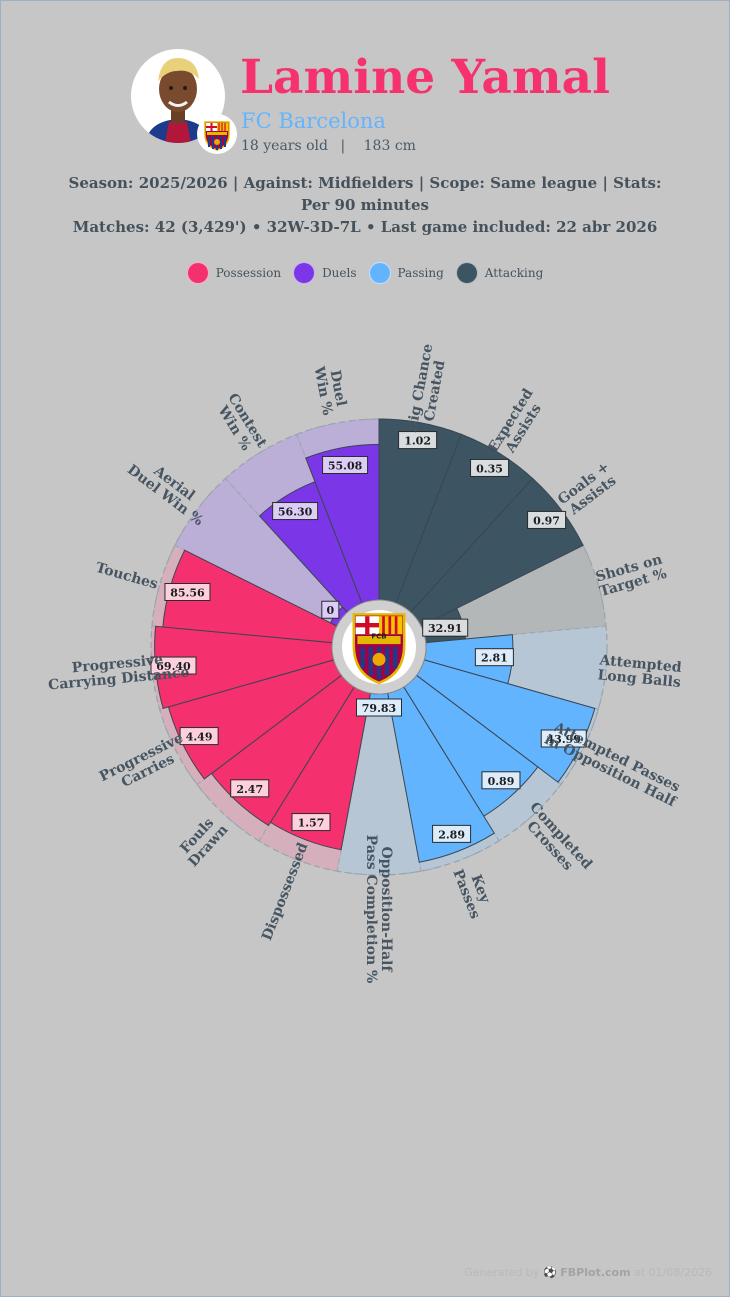 This screenshot has width=730, height=1297. What do you see at coordinates (339, 273) in the screenshot?
I see `legend-label-duels: Duels` at bounding box center [339, 273].